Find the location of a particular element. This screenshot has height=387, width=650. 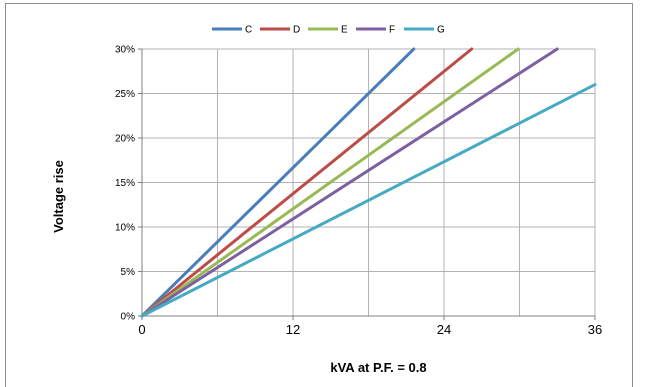

y-tick-label: 25% is located at coordinates (125, 94).